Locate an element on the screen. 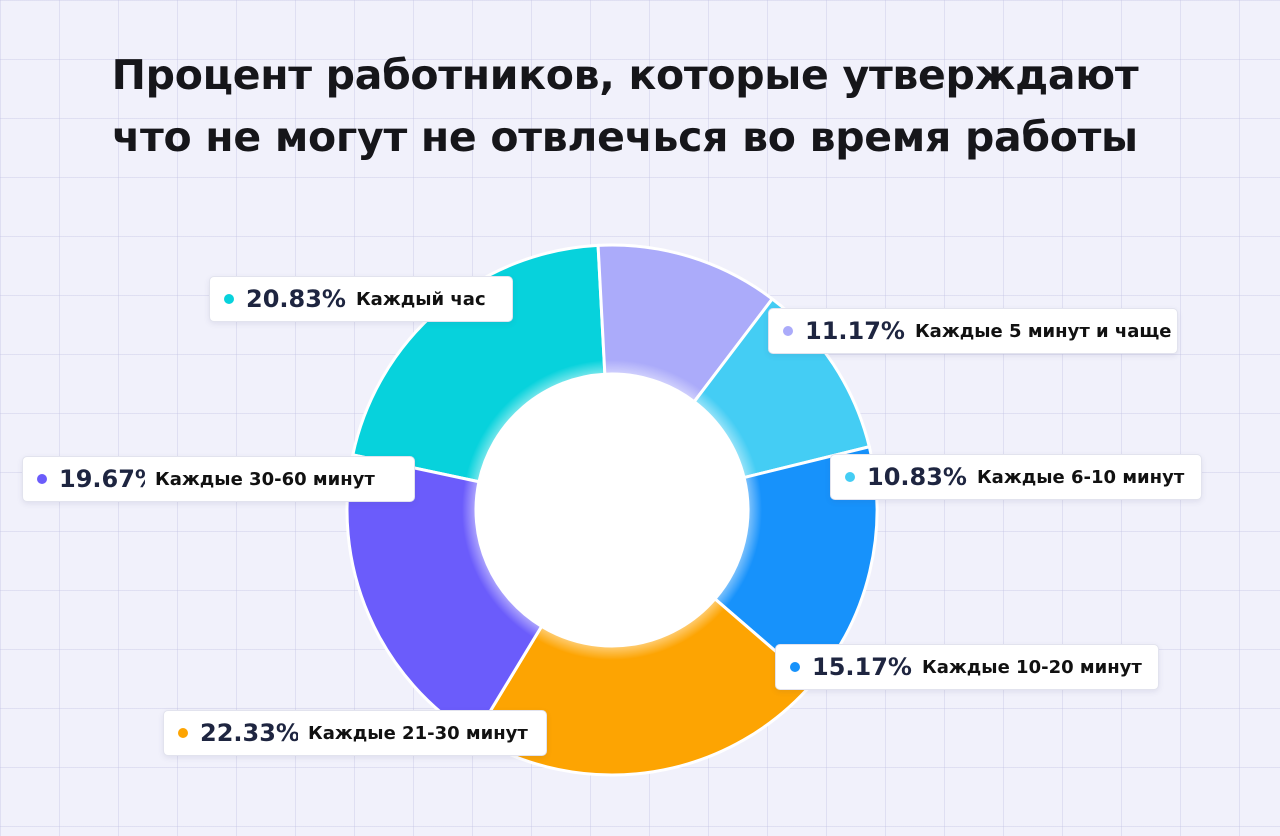  label-every-5-min: 11.17% Каждые 5 минут и чаще is located at coordinates (973, 331).